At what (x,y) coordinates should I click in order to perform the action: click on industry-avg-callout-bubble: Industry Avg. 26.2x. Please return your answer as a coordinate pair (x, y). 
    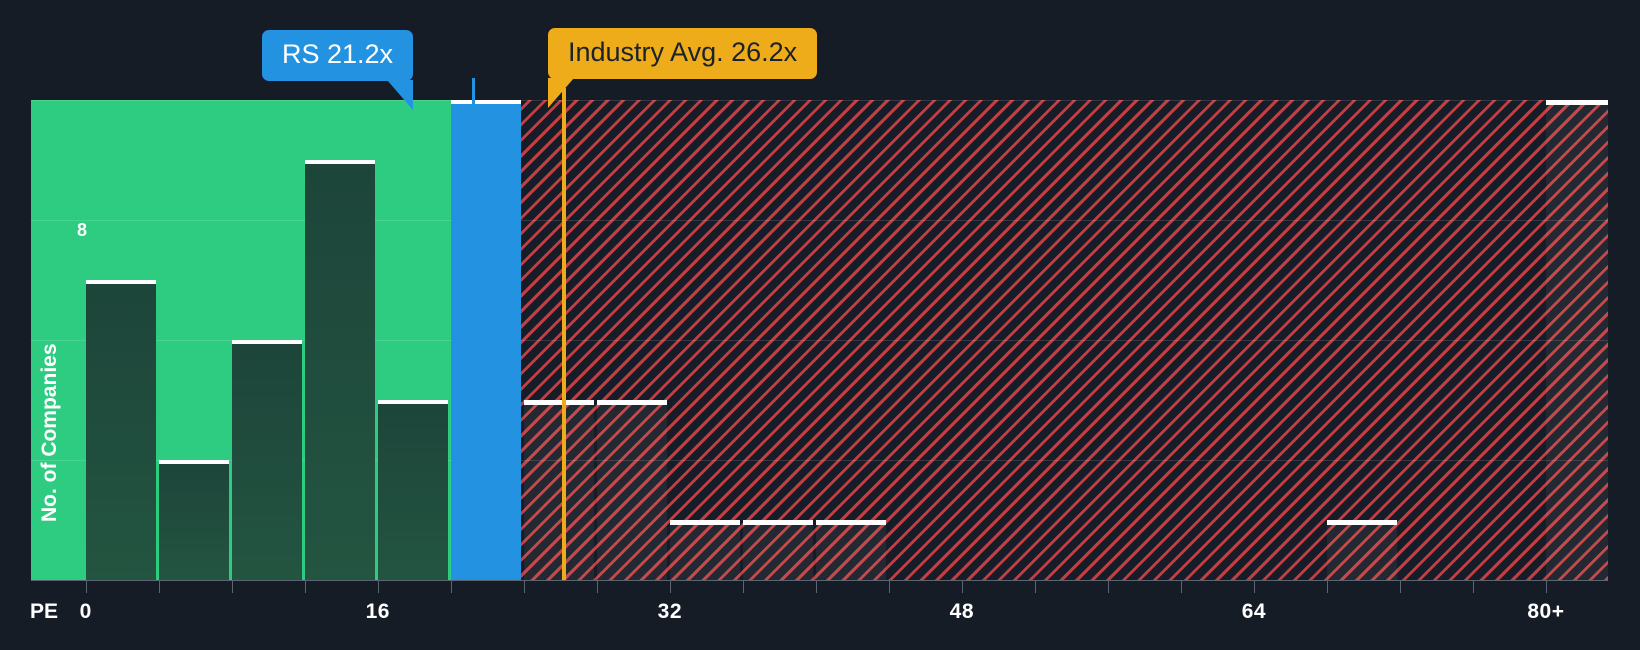
    Looking at the image, I should click on (683, 53).